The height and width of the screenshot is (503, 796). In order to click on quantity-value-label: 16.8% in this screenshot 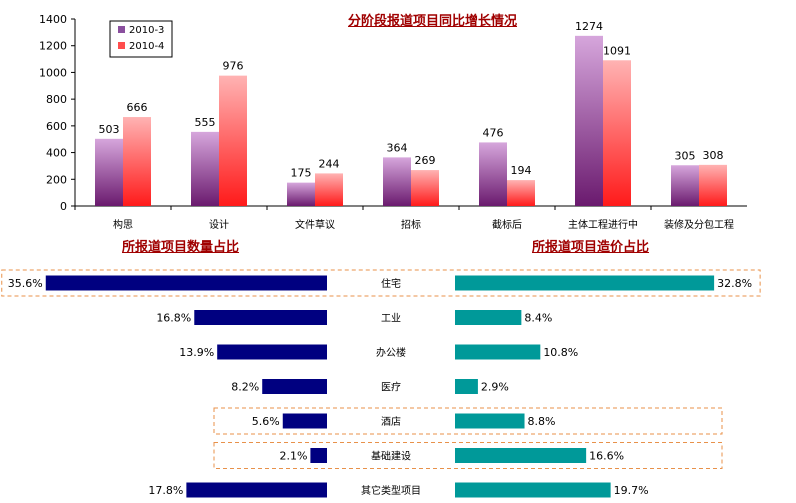, I will do `click(173, 318)`.